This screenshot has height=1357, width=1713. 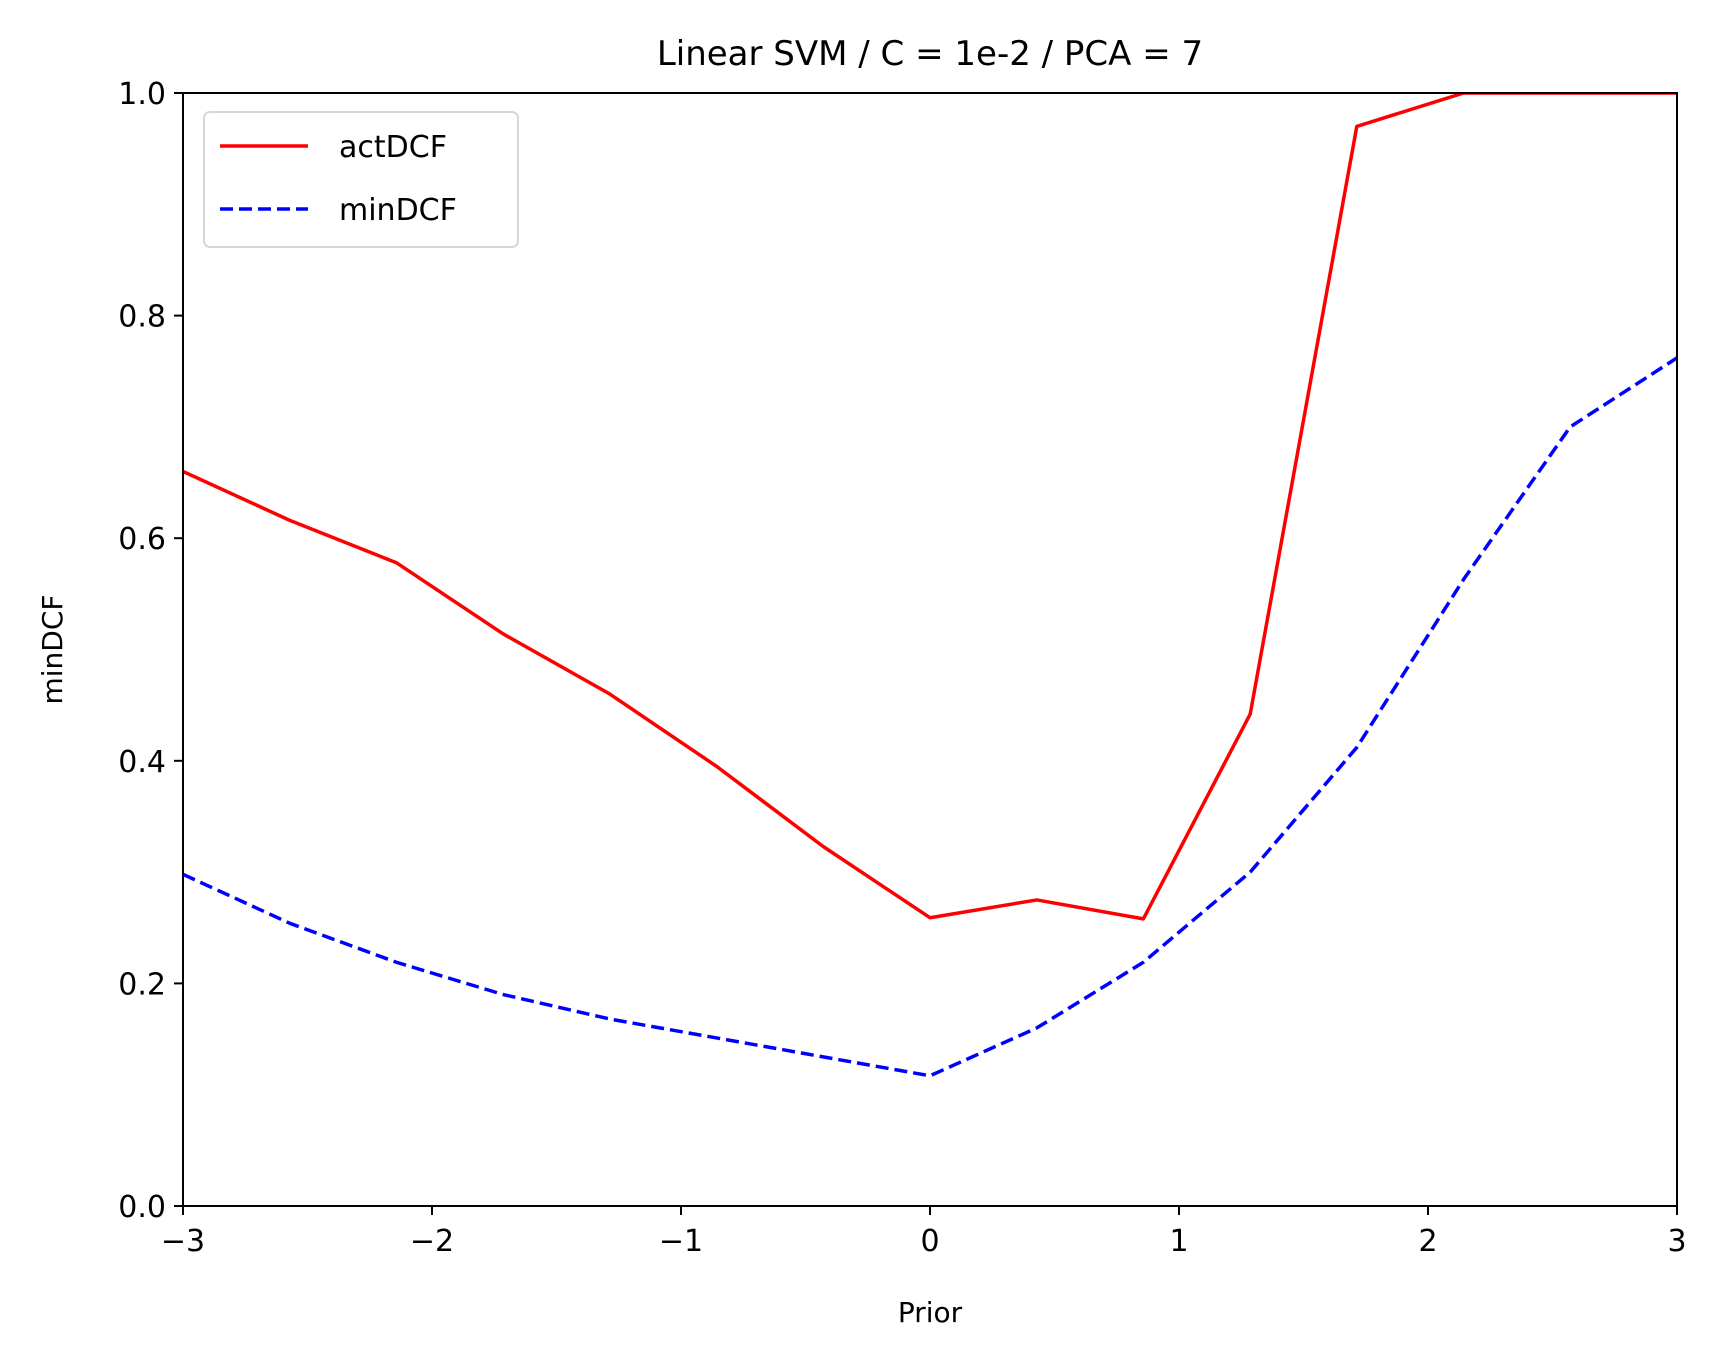 I want to click on y-tick-label: 0.4, so click(x=142, y=762).